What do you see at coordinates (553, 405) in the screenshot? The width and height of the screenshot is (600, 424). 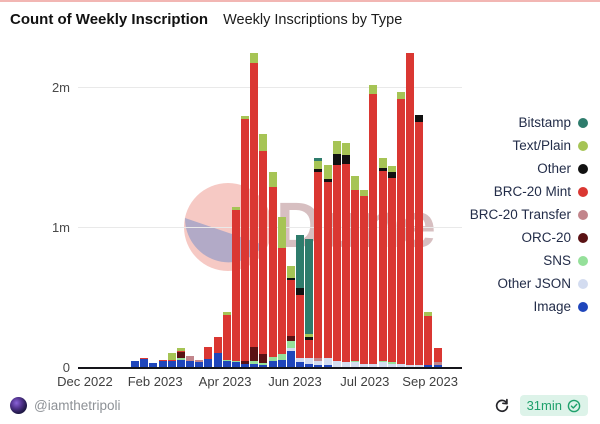 I see `freshness-badge: 31min` at bounding box center [553, 405].